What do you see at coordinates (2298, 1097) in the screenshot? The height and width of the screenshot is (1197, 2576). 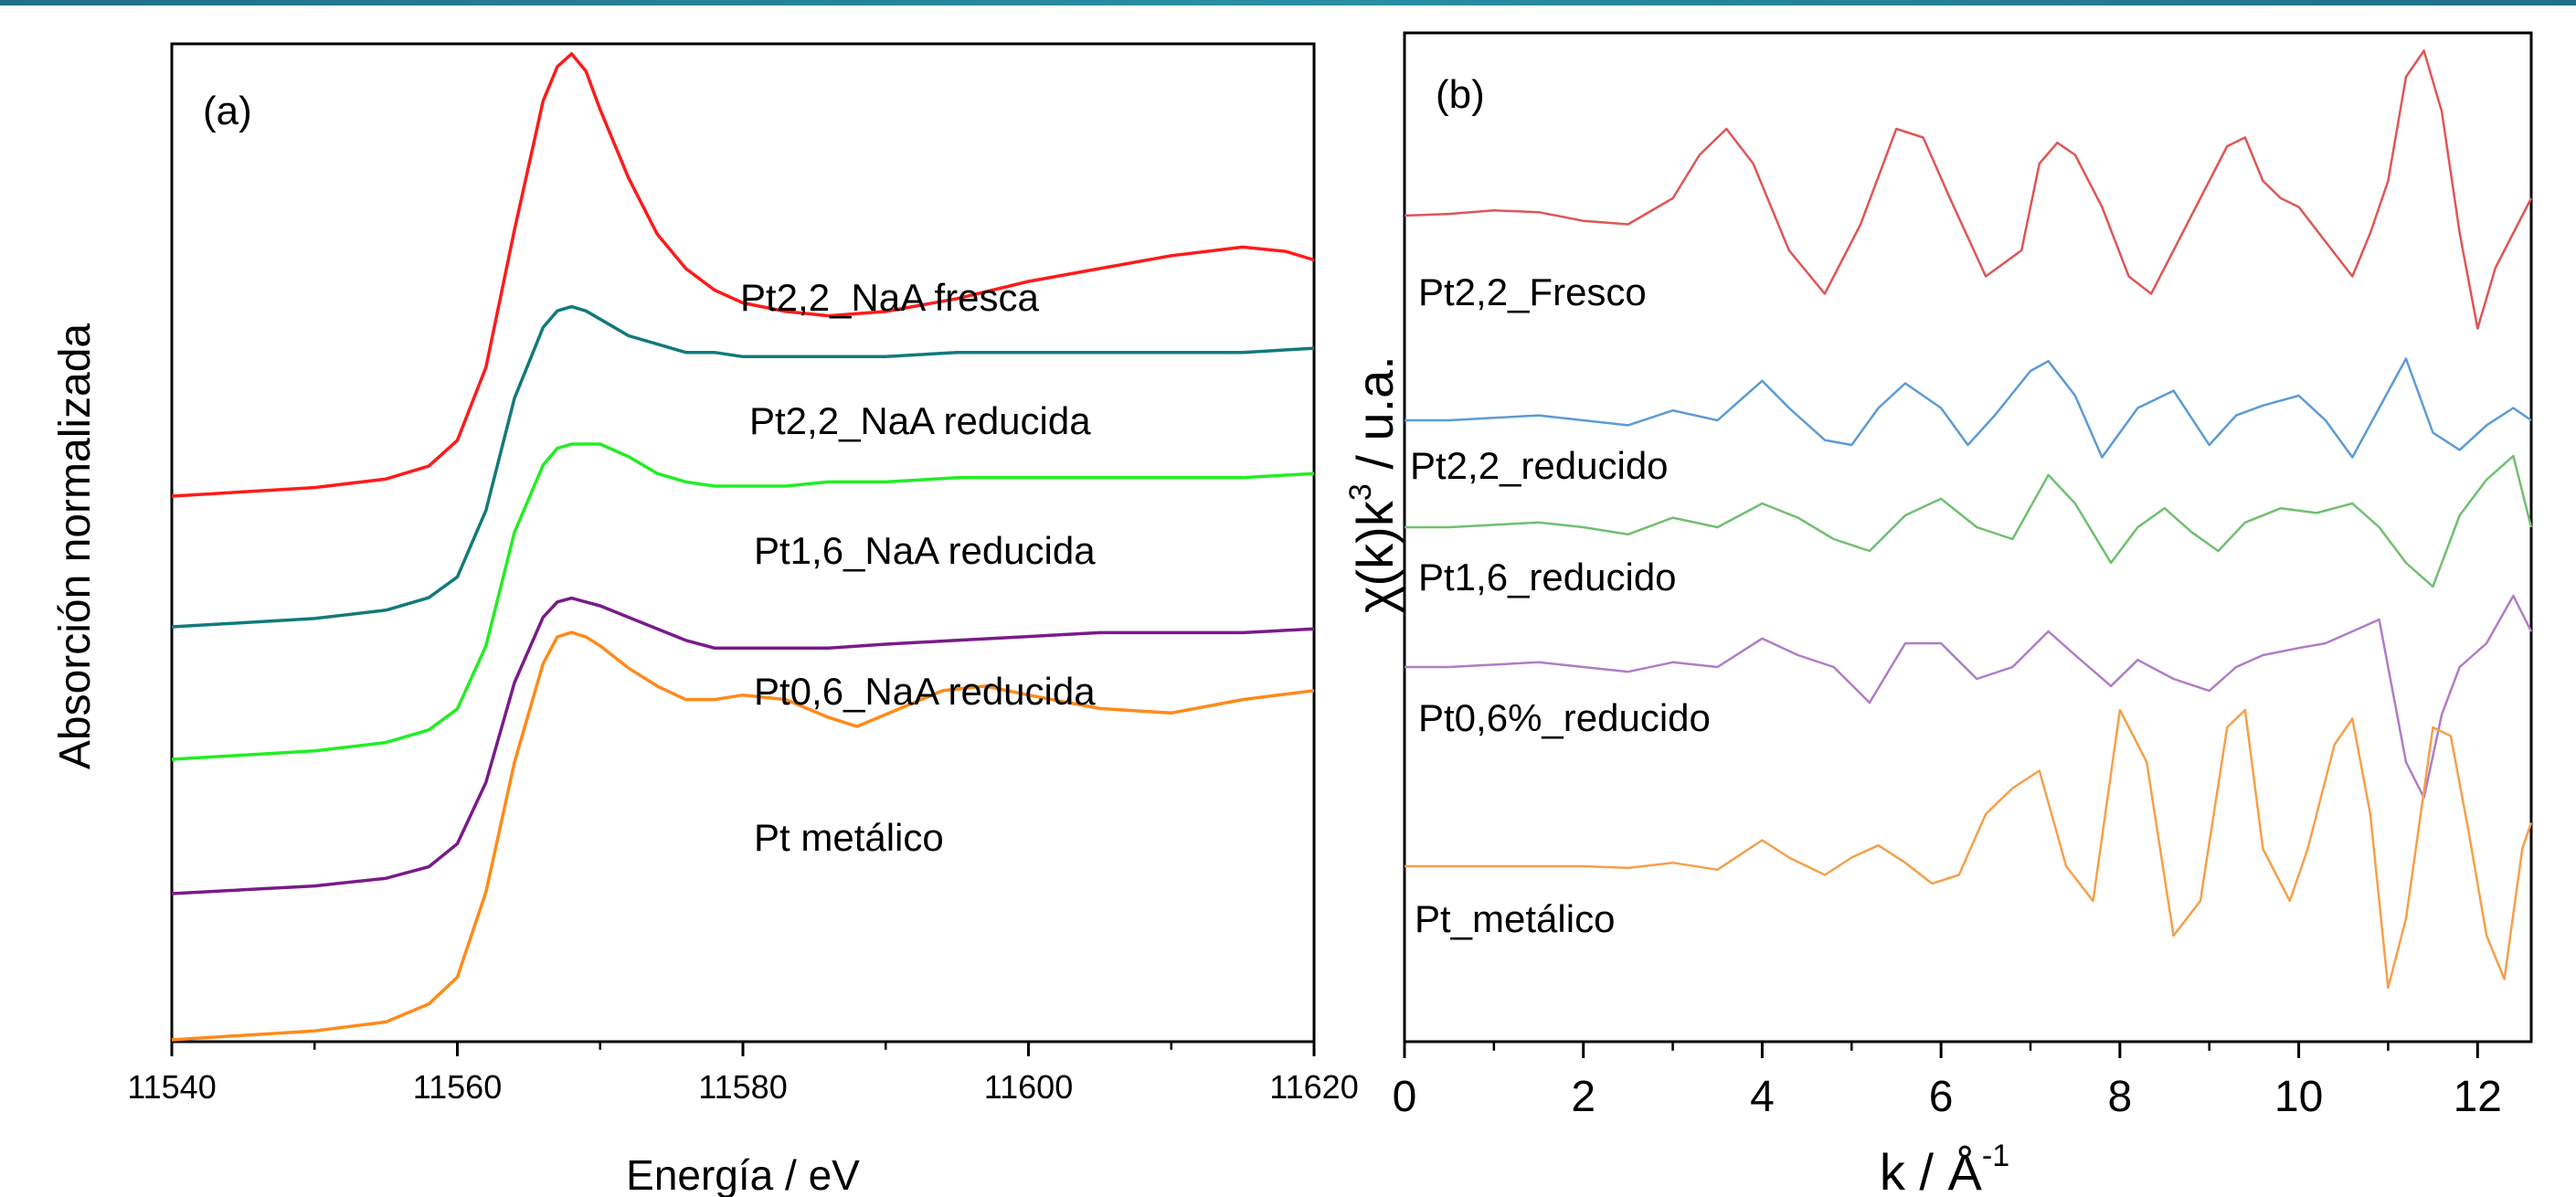 I see `x-tick-label: 10` at bounding box center [2298, 1097].